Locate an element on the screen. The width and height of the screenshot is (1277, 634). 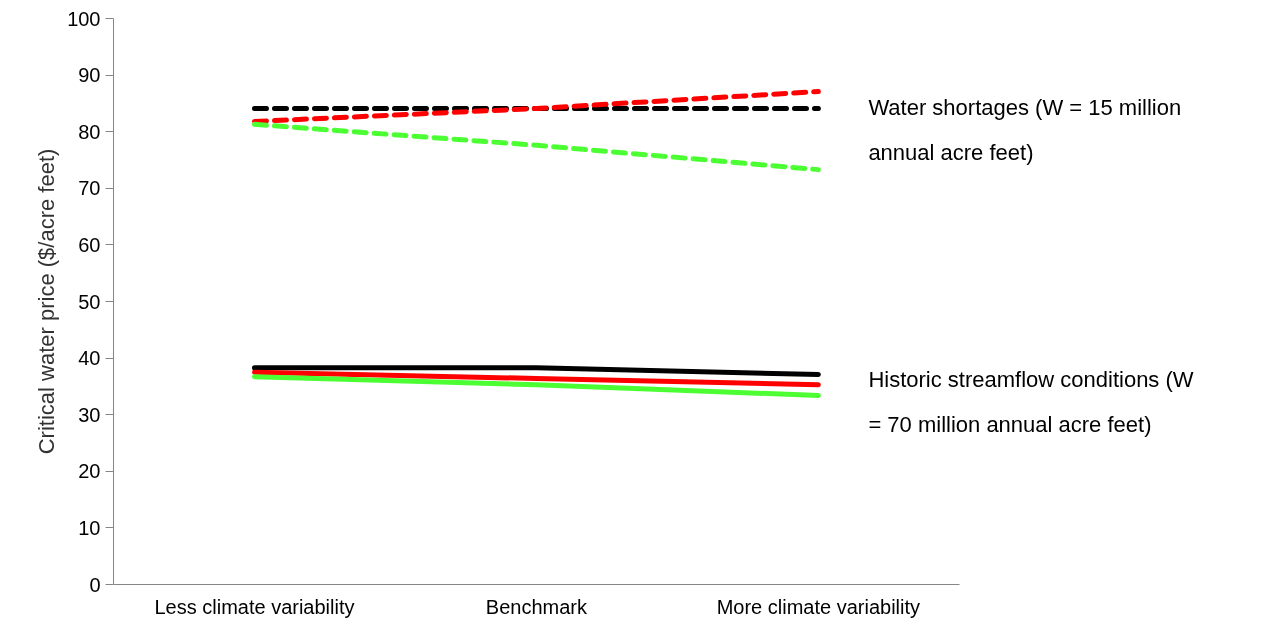
y-tick-label: 20 is located at coordinates (89, 471).